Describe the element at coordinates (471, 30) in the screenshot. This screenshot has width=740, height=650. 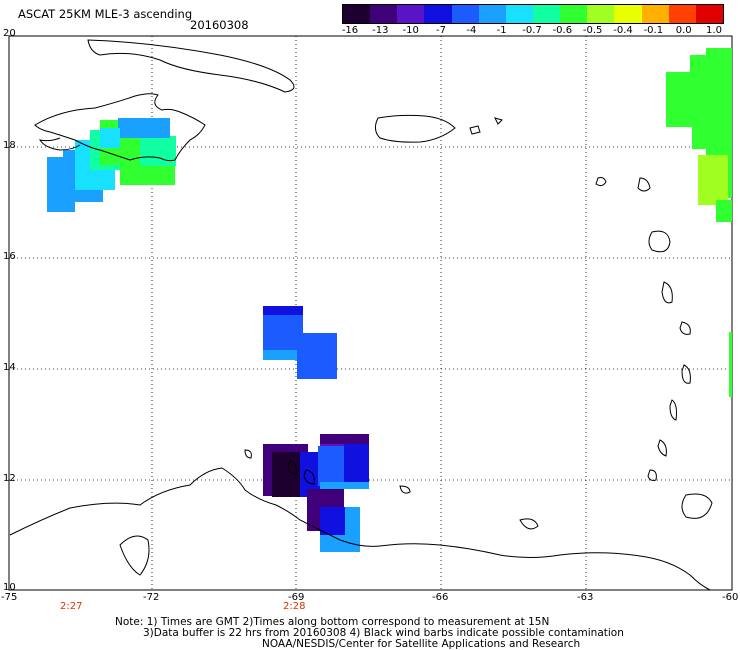
I see `colorbar-label: -4` at that location.